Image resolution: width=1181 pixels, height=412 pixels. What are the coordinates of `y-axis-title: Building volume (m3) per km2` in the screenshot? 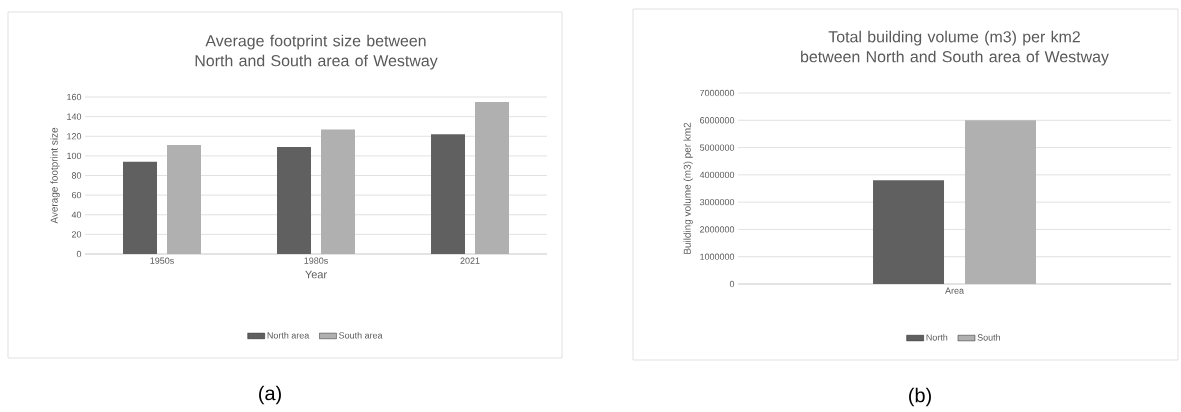 It's located at (688, 188).